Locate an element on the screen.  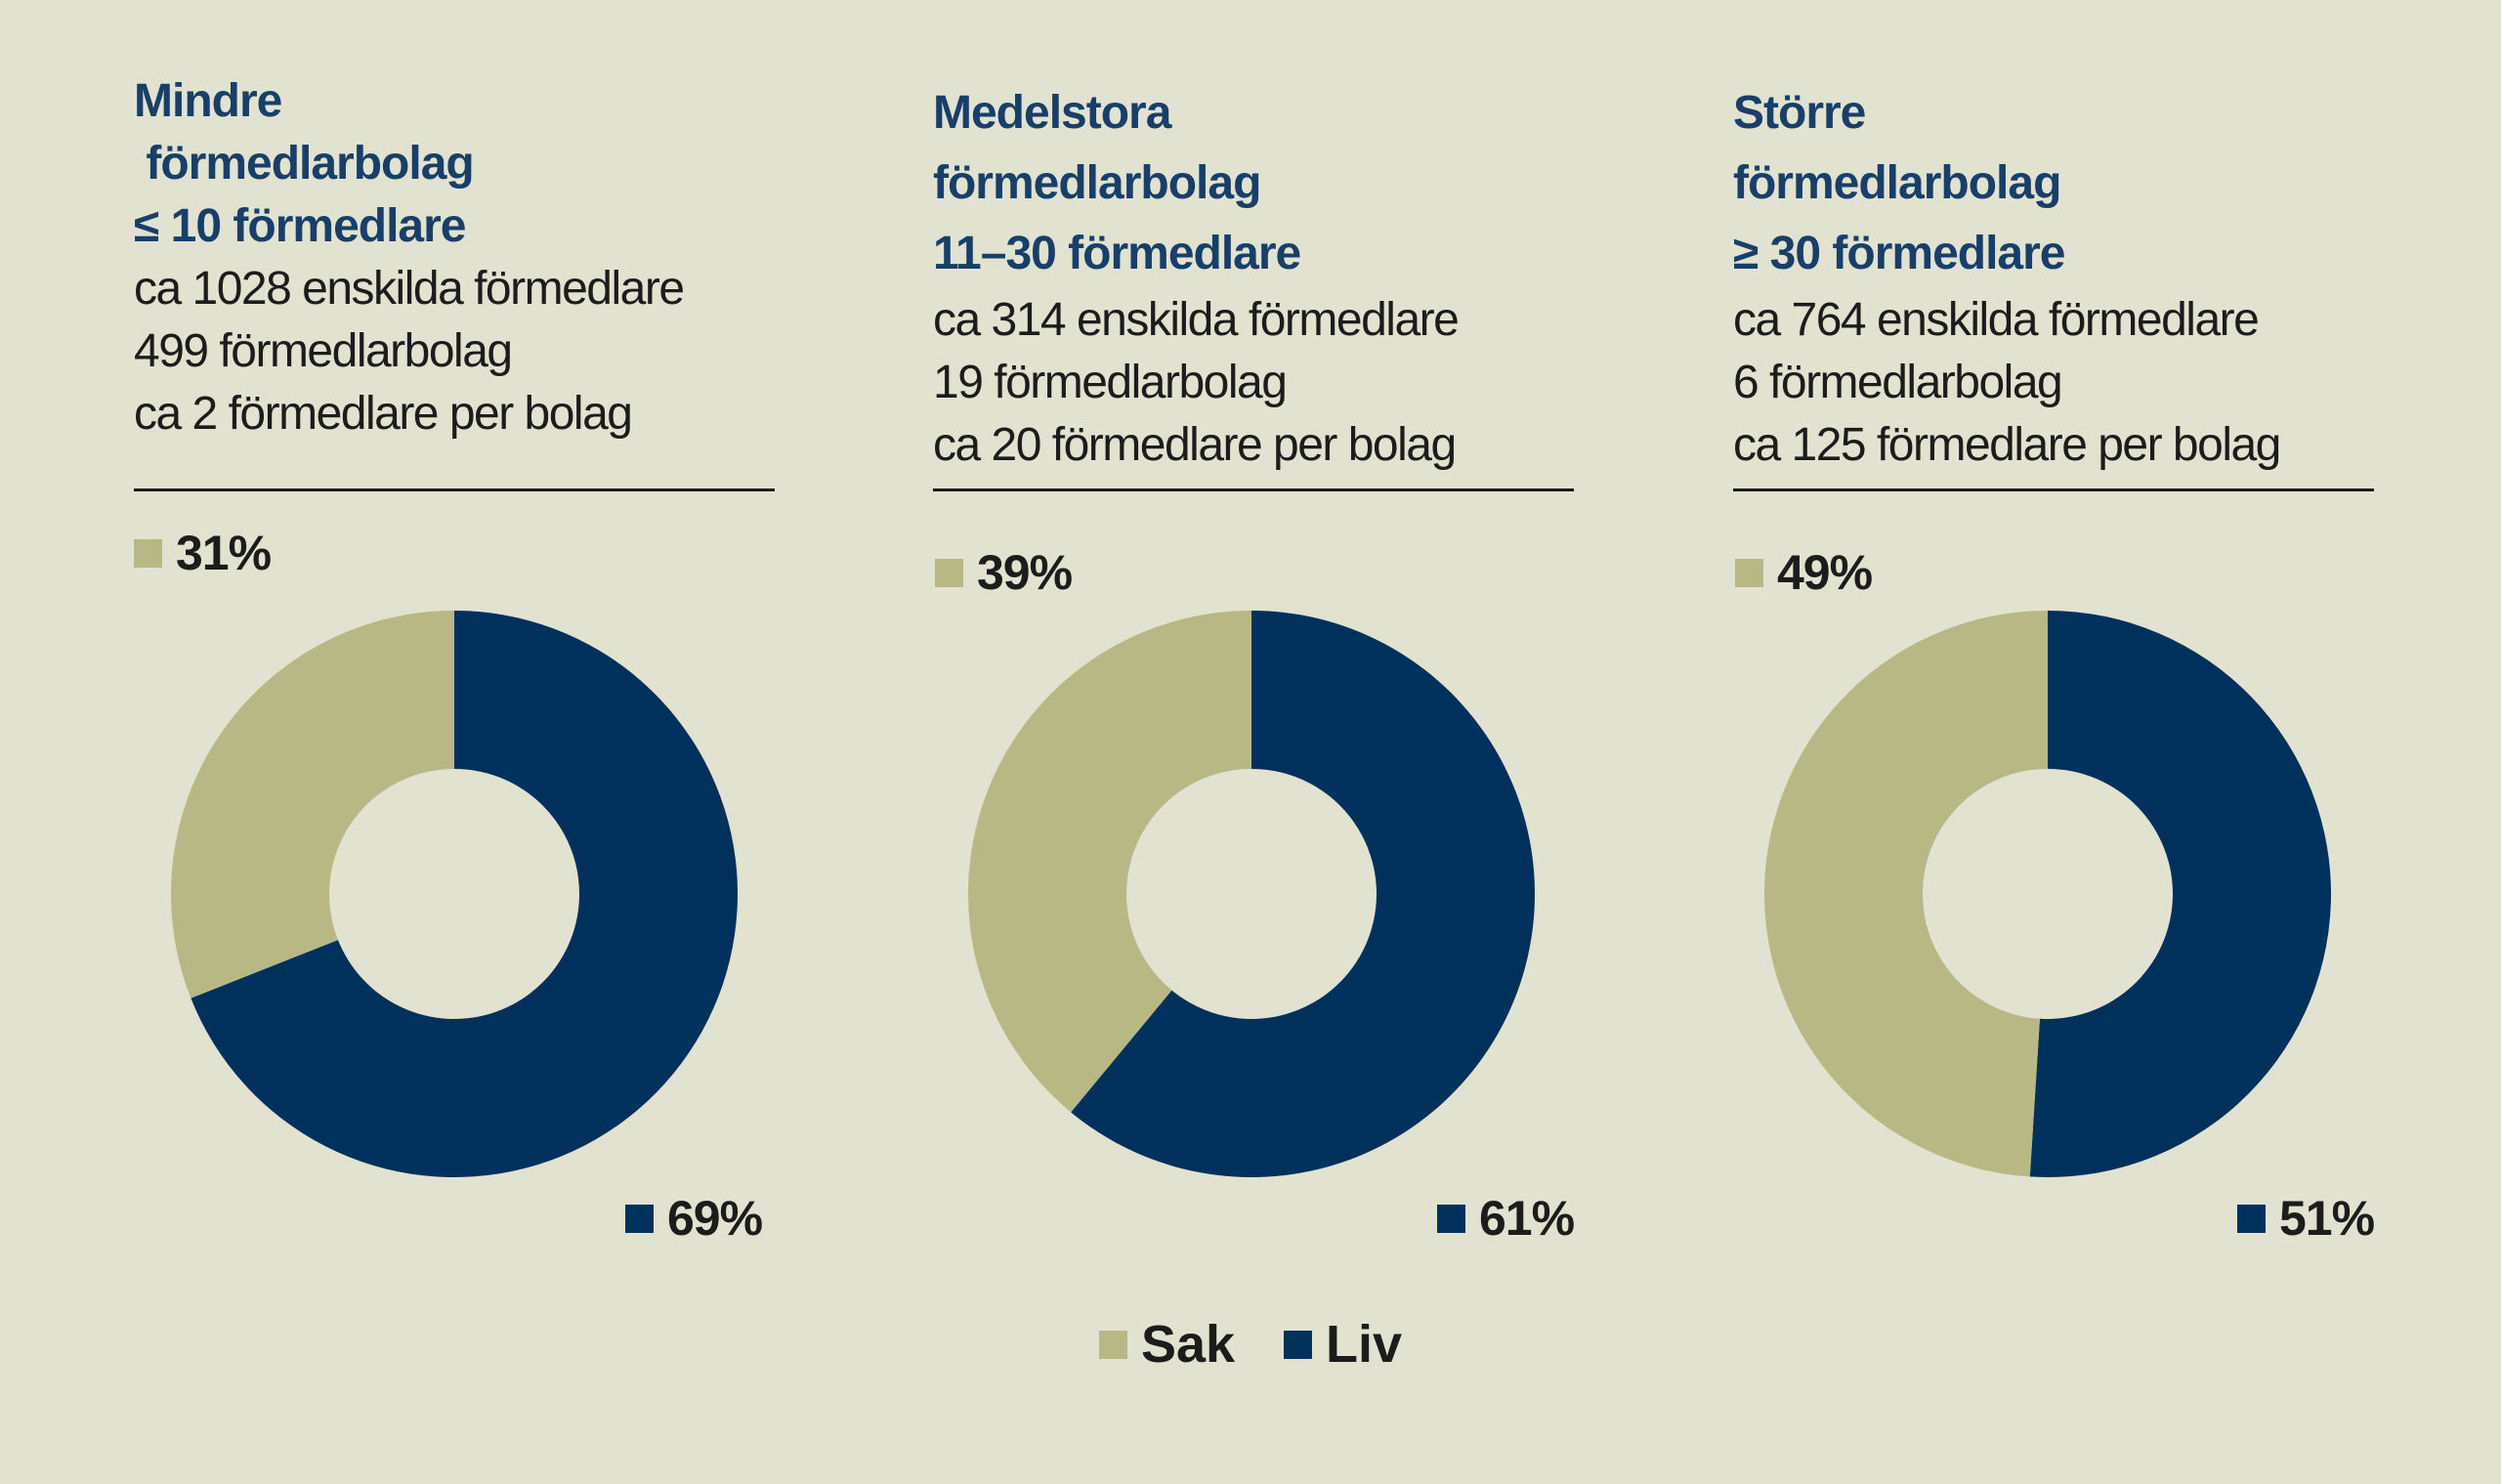
sak-percent-label: 31% is located at coordinates (203, 553).